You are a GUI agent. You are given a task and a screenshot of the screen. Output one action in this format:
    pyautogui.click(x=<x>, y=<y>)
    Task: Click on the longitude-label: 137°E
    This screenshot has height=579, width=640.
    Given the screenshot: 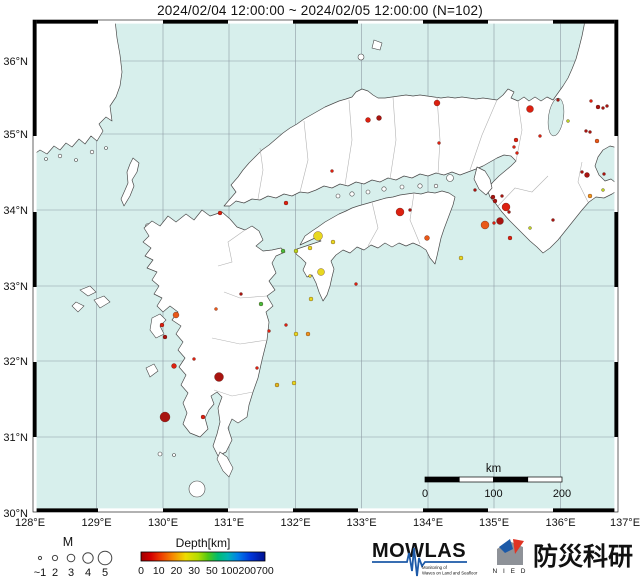 What is the action you would take?
    pyautogui.click(x=625, y=523)
    